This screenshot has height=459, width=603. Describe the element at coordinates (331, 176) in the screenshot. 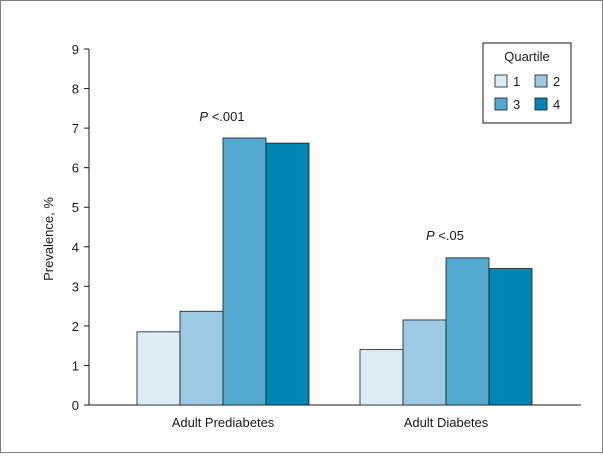

I see `annotations: P <.001 P <.05` at that location.